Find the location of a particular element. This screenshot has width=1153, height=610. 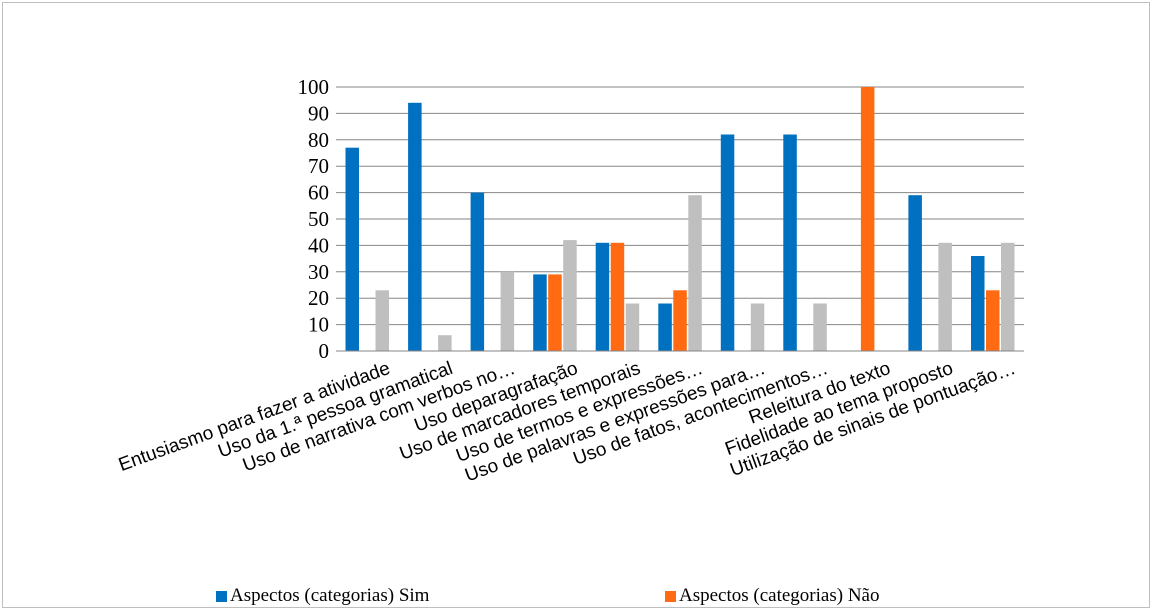

y-tick-label: 80 is located at coordinates (318, 140).